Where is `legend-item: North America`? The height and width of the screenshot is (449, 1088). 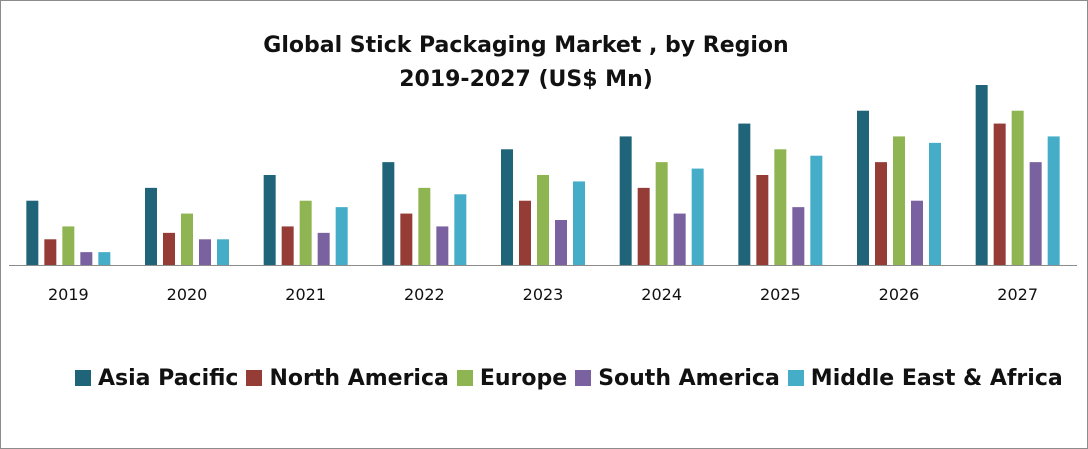
legend-item: North America is located at coordinates (347, 378).